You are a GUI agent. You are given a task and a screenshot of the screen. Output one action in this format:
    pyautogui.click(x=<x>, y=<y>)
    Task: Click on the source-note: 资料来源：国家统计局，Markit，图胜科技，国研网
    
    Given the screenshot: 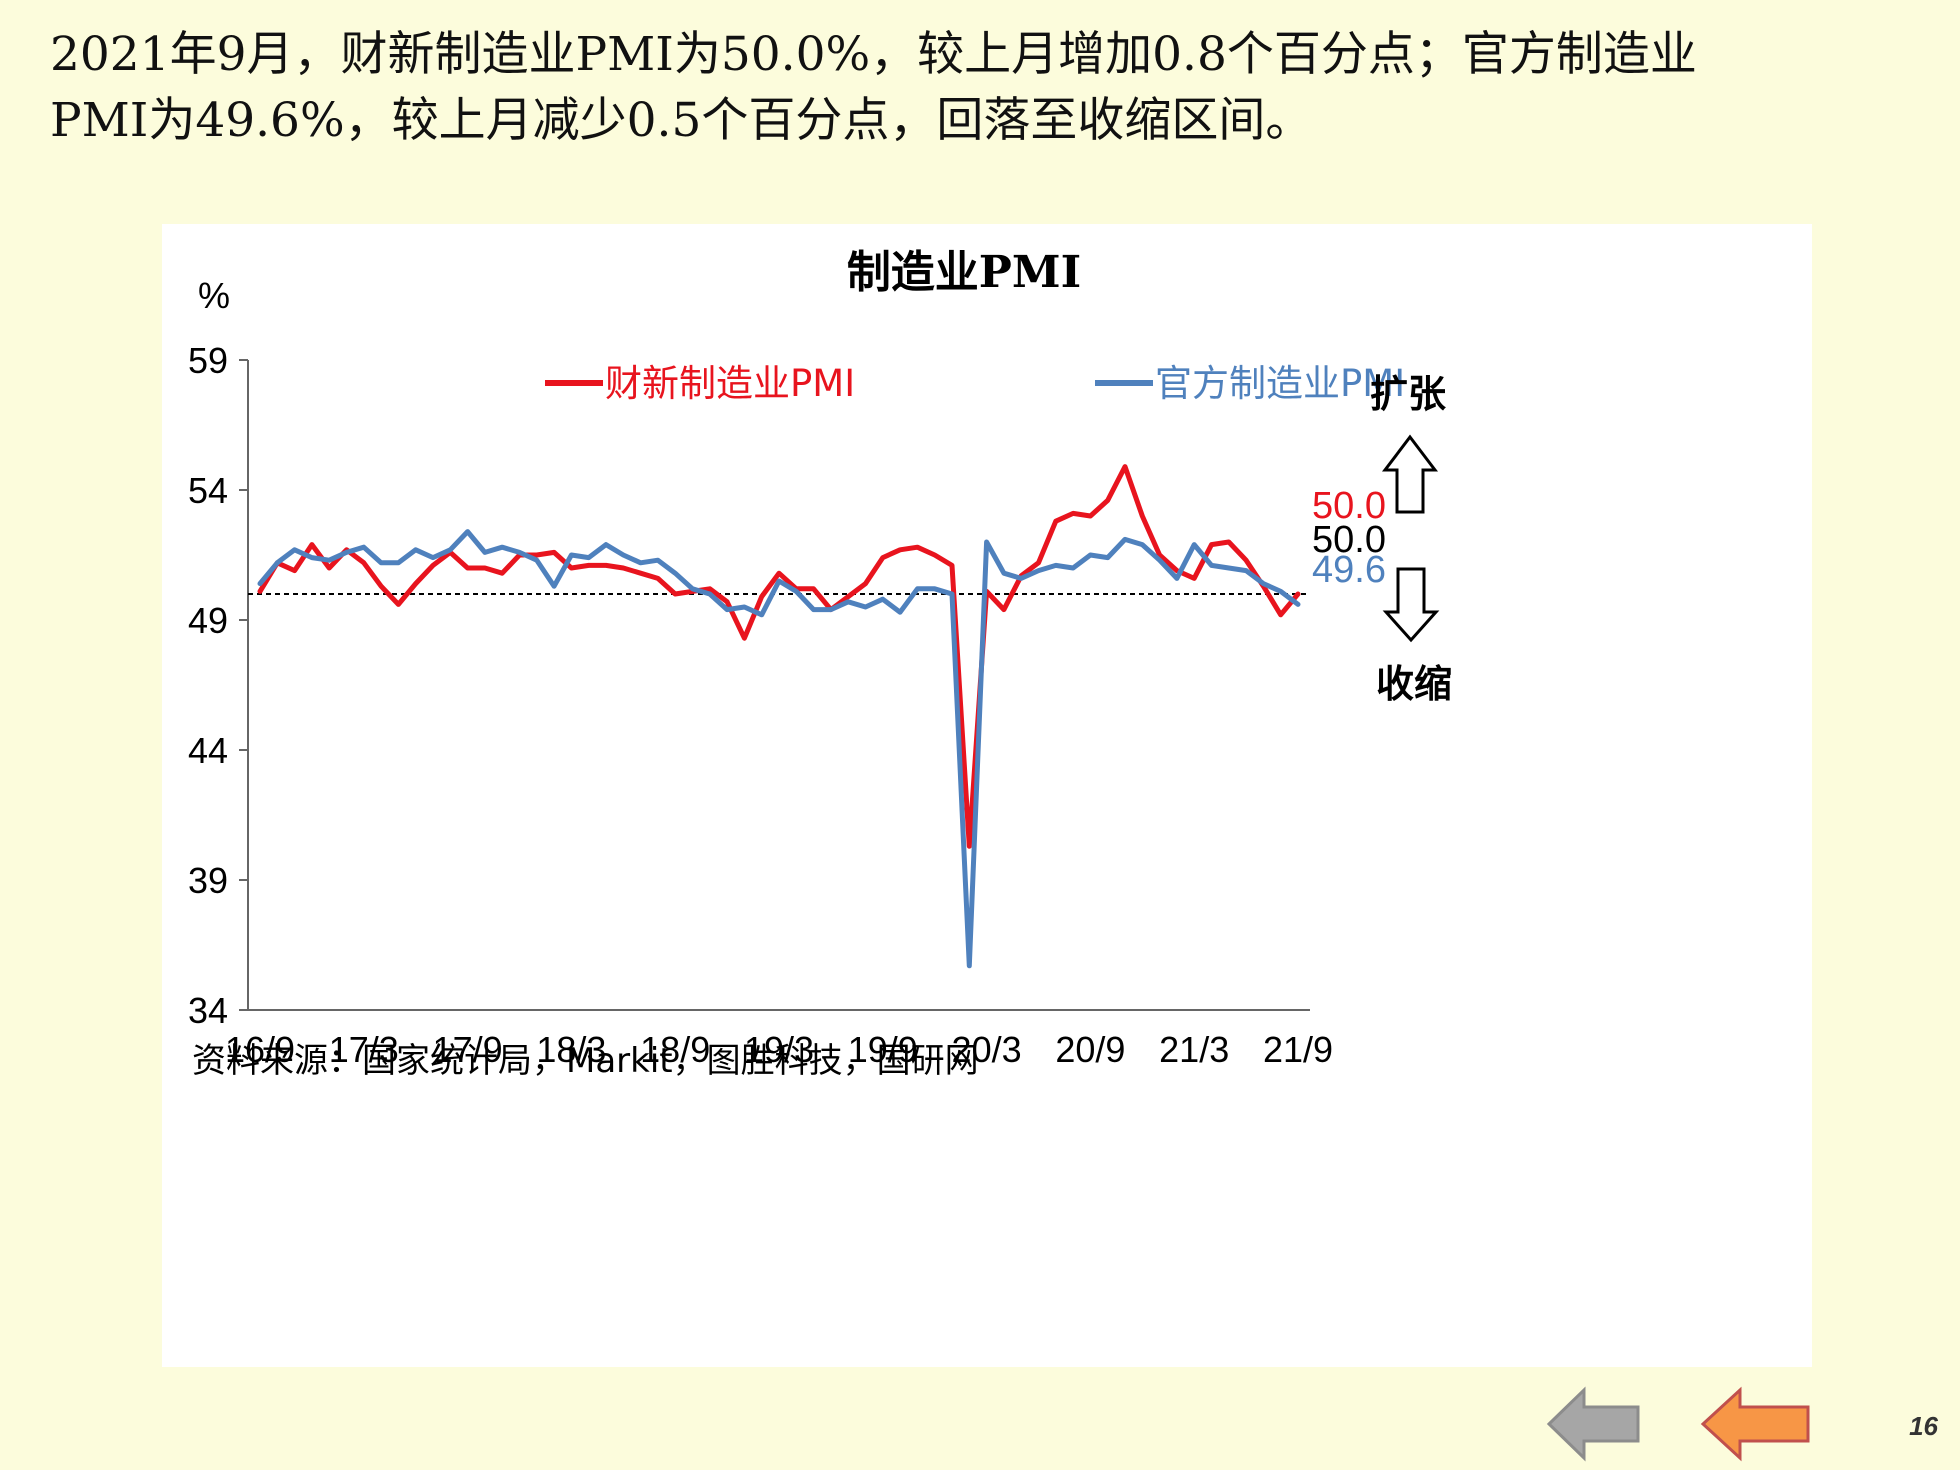 What is the action you would take?
    pyautogui.click(x=585, y=1061)
    